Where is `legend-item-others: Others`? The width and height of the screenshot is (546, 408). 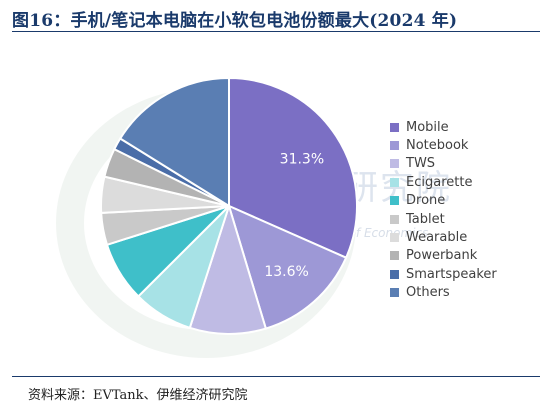
legend-item-others: Others is located at coordinates (443, 293).